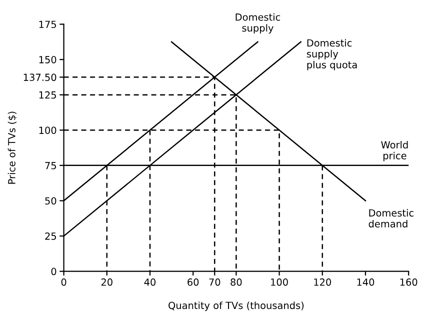  Describe the element at coordinates (236, 282) in the screenshot. I see `x-tick-label: 80` at that location.